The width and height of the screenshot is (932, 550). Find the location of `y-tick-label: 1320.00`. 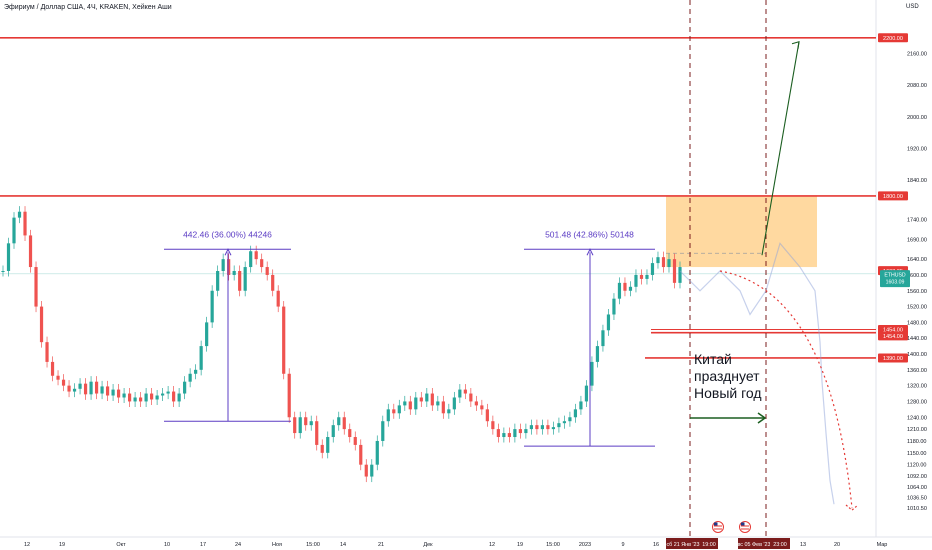

y-tick-label: 1320.00 is located at coordinates (917, 387).